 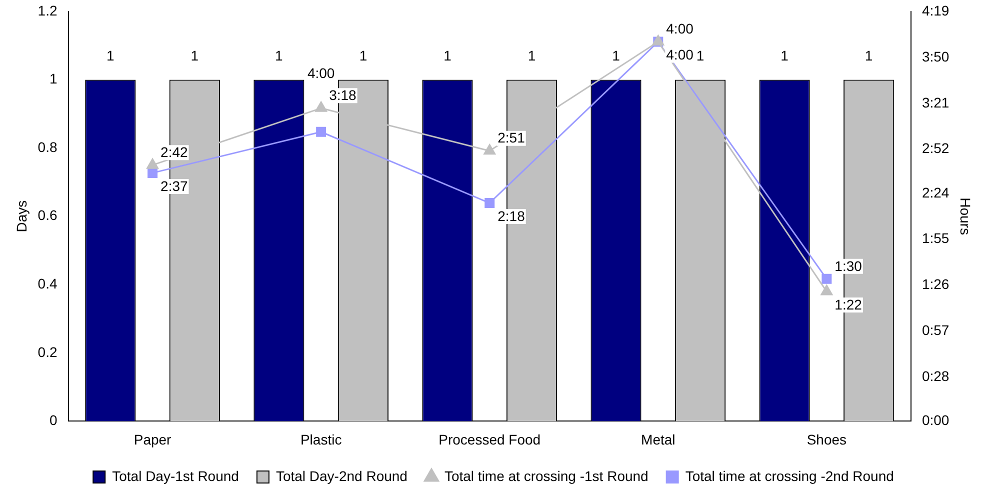 What do you see at coordinates (48, 283) in the screenshot?
I see `y-tick-label: 0.4` at bounding box center [48, 283].